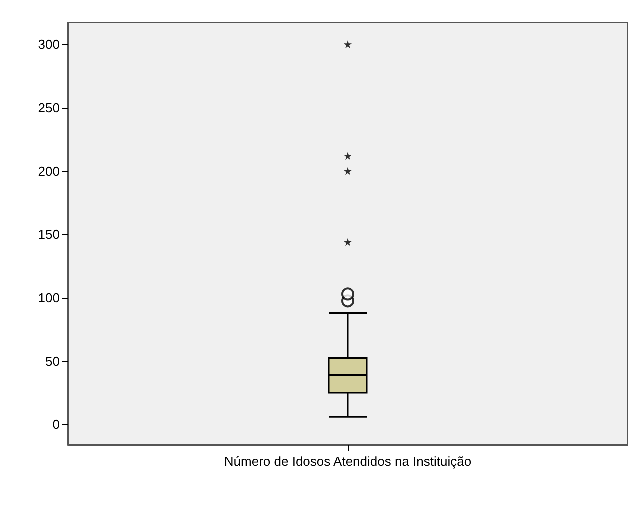  I want to click on y-tick-label: 50, so click(53, 361).